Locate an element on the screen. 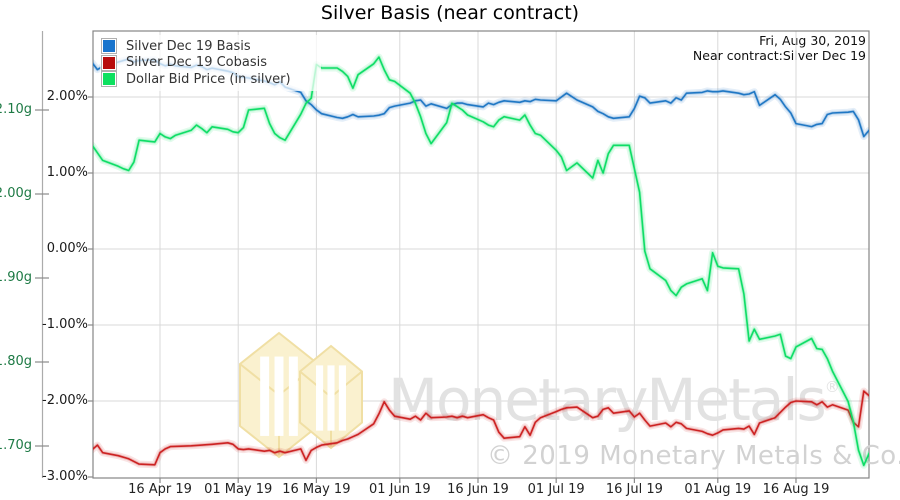 The height and width of the screenshot is (500, 900). chart-title: Silver Basis (near contract) is located at coordinates (450, 13).